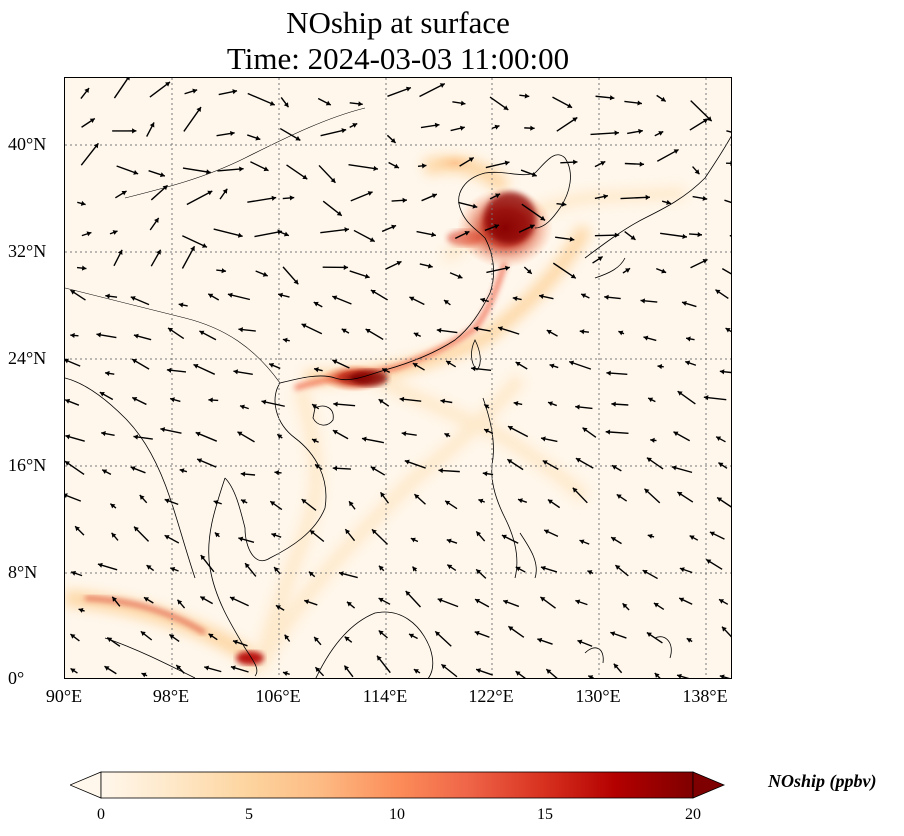 The width and height of the screenshot is (904, 836). I want to click on lon-tick-label: 106°E, so click(278, 696).